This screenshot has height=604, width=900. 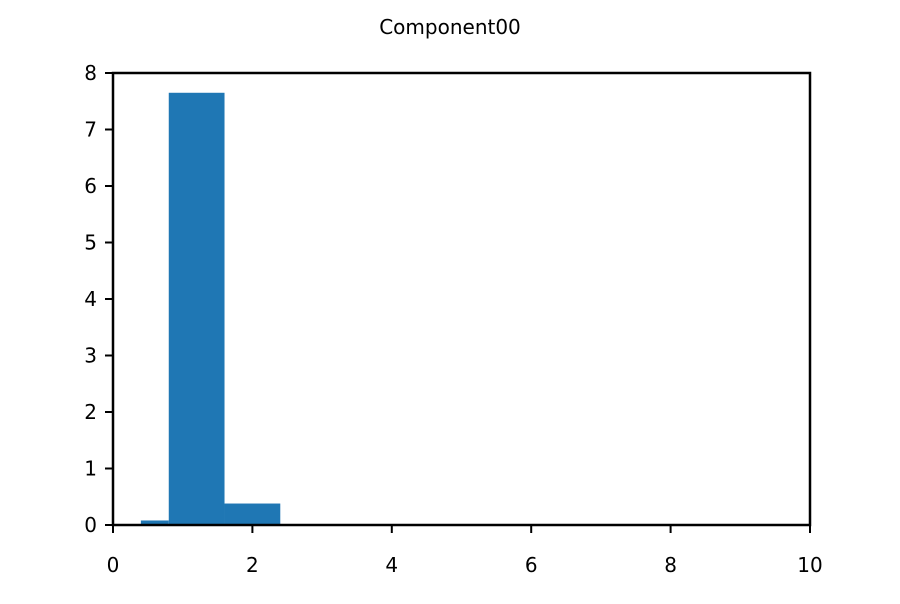 I want to click on y-tick-label: 6, so click(x=90, y=186).